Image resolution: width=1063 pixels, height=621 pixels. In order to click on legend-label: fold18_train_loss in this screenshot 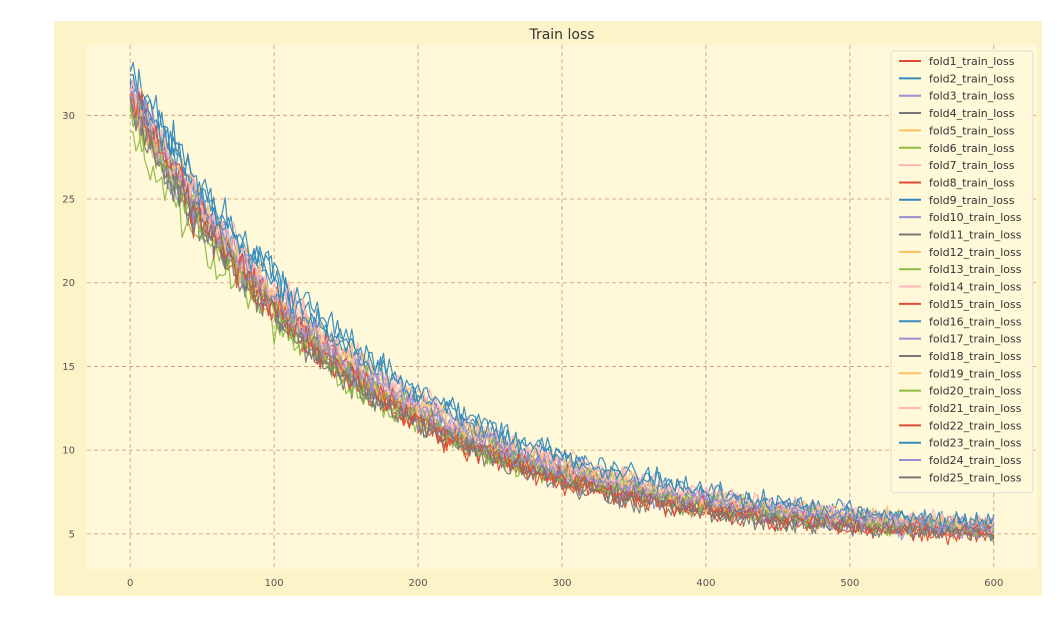, I will do `click(975, 356)`.